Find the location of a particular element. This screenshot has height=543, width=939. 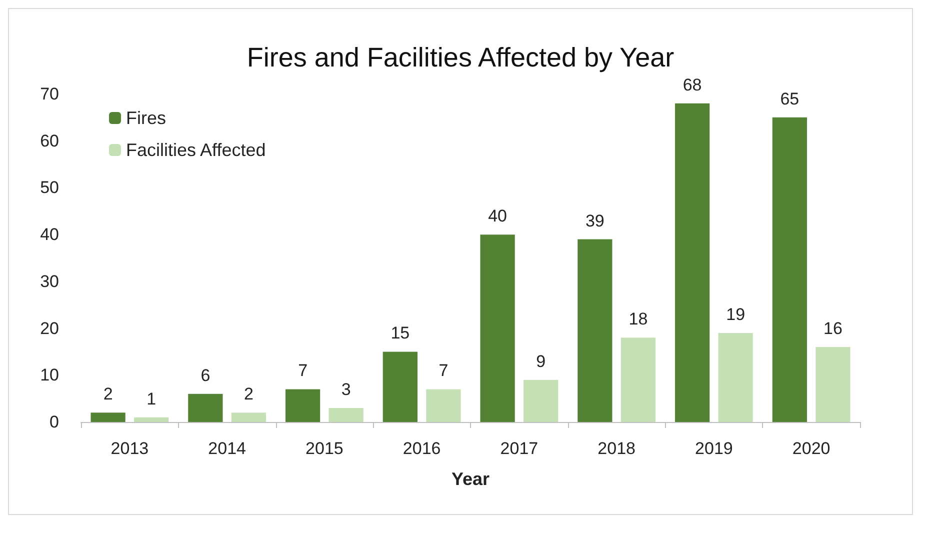

x-tick-label: 2016 is located at coordinates (421, 448).